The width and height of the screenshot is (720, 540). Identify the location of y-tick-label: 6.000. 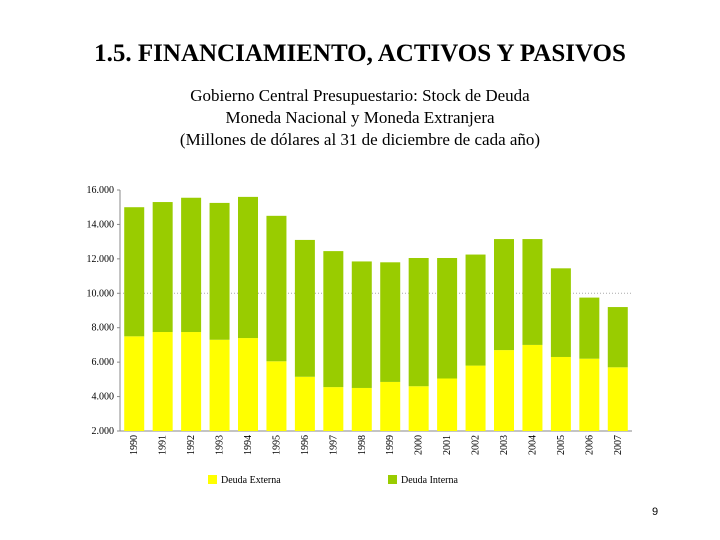
(103, 362).